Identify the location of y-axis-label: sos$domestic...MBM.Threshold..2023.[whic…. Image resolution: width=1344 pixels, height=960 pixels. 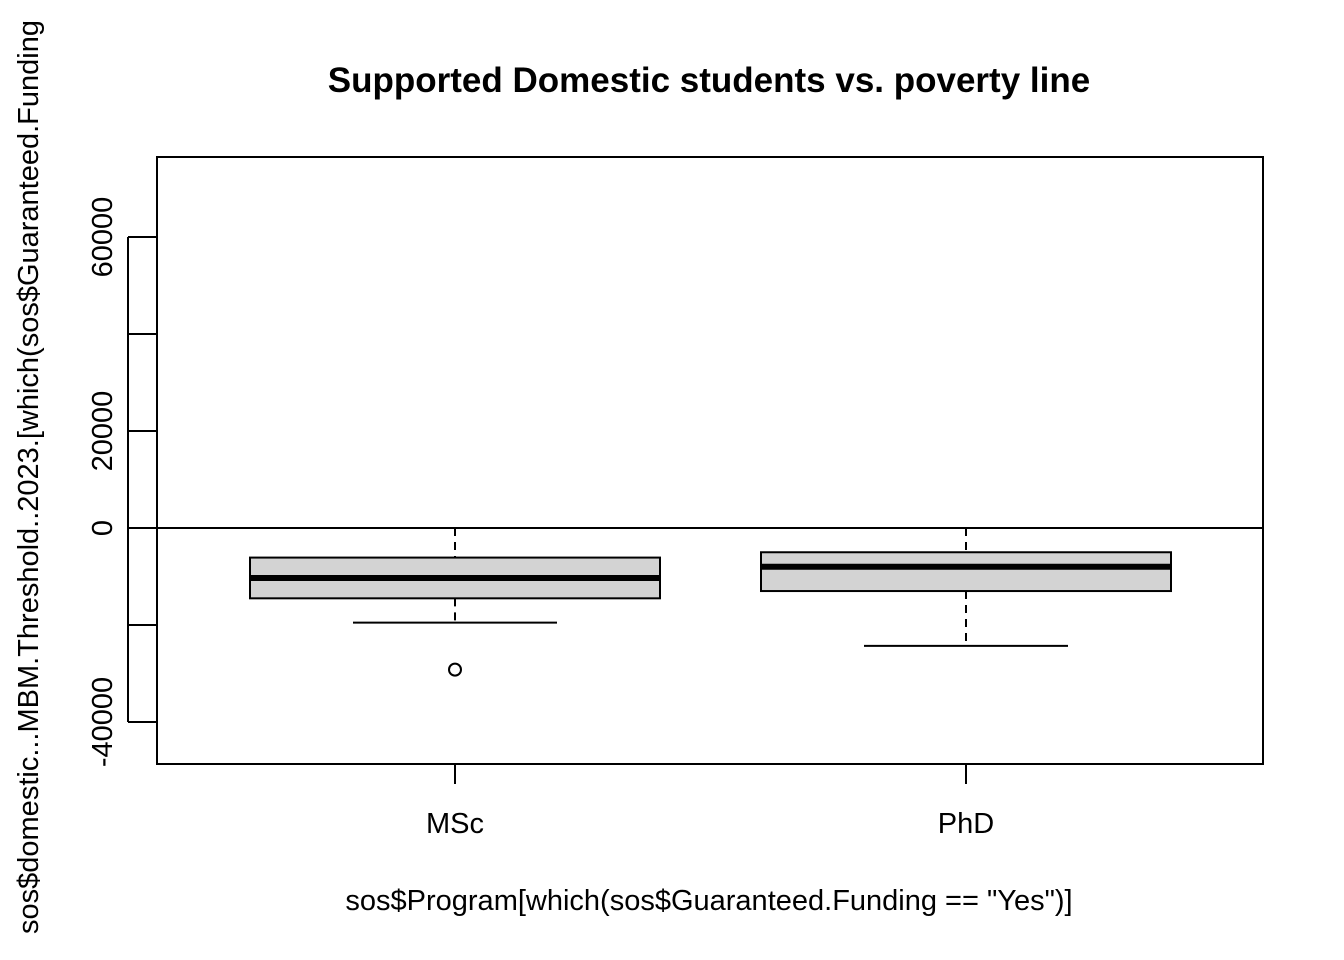
(29, 477).